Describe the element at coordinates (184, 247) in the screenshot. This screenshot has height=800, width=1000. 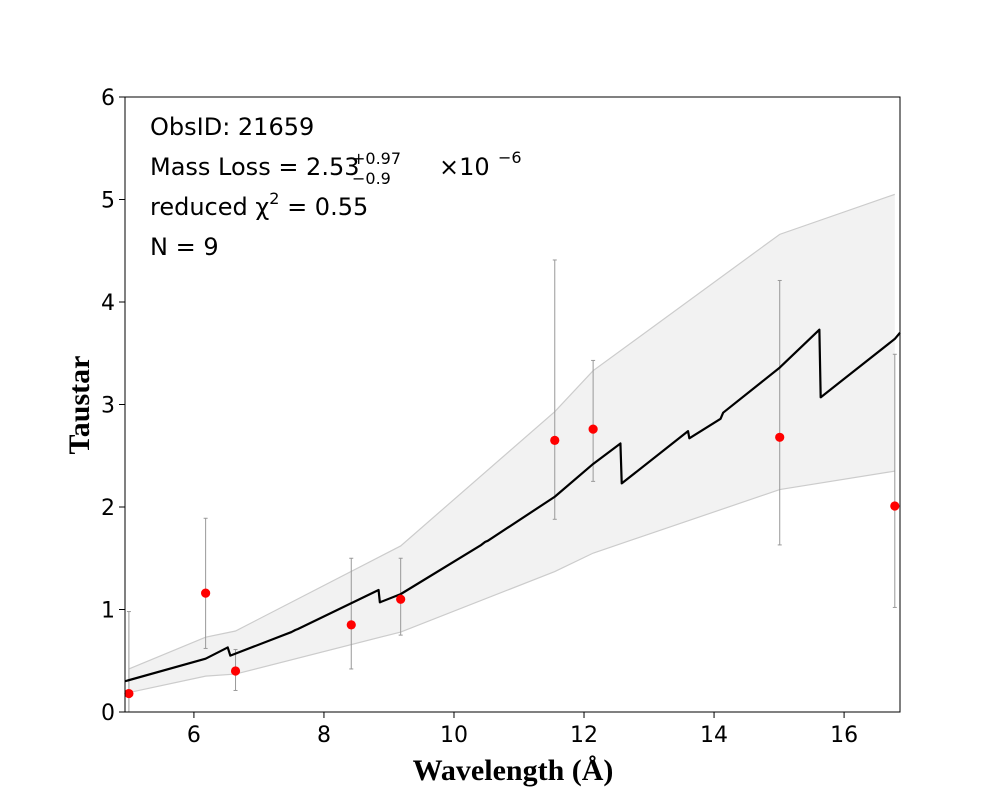
I see `annotation-n: N = 9` at that location.